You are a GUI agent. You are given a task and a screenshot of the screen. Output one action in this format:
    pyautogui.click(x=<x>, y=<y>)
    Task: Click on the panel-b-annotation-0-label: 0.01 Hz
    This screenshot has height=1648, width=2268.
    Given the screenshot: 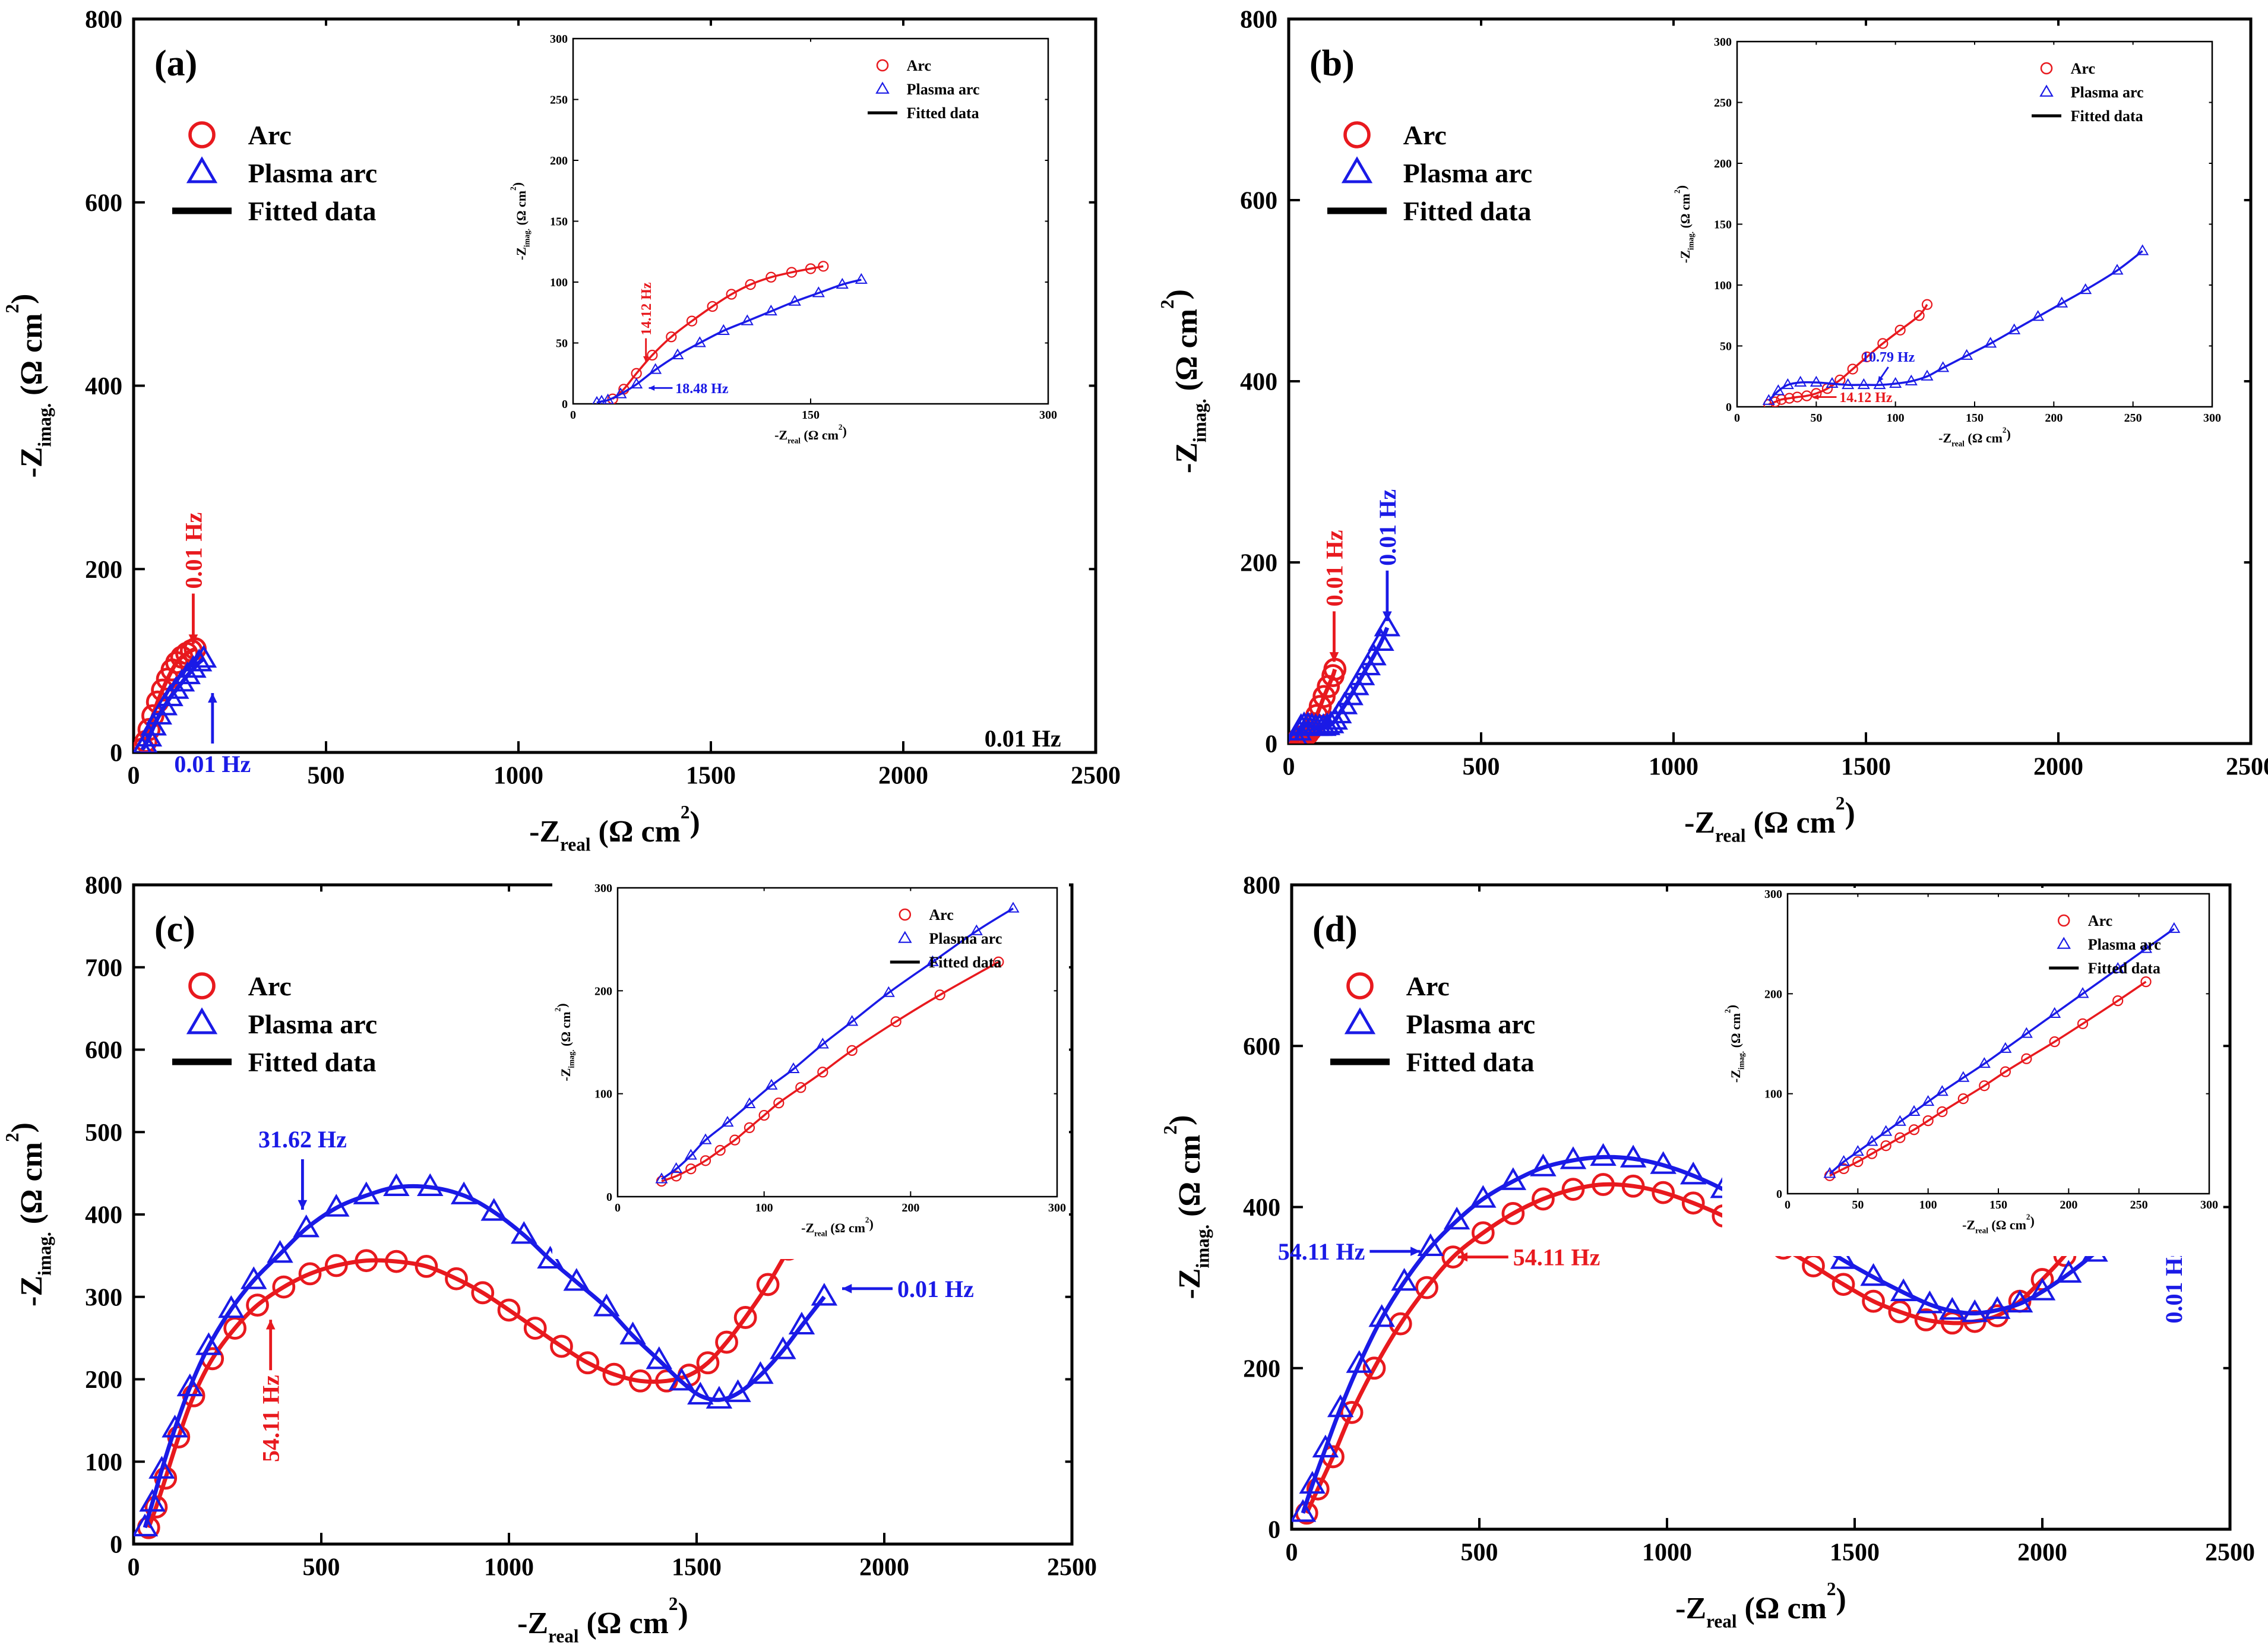 What is the action you would take?
    pyautogui.click(x=1334, y=568)
    